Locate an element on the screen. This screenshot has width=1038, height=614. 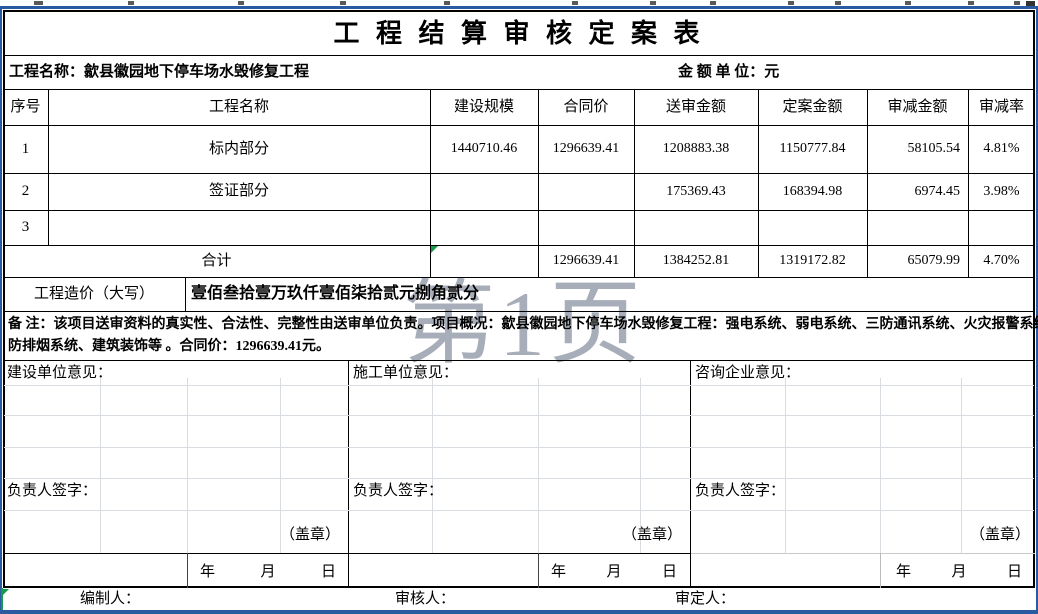
col-header-submitted: 送审金额 is located at coordinates (695, 107).